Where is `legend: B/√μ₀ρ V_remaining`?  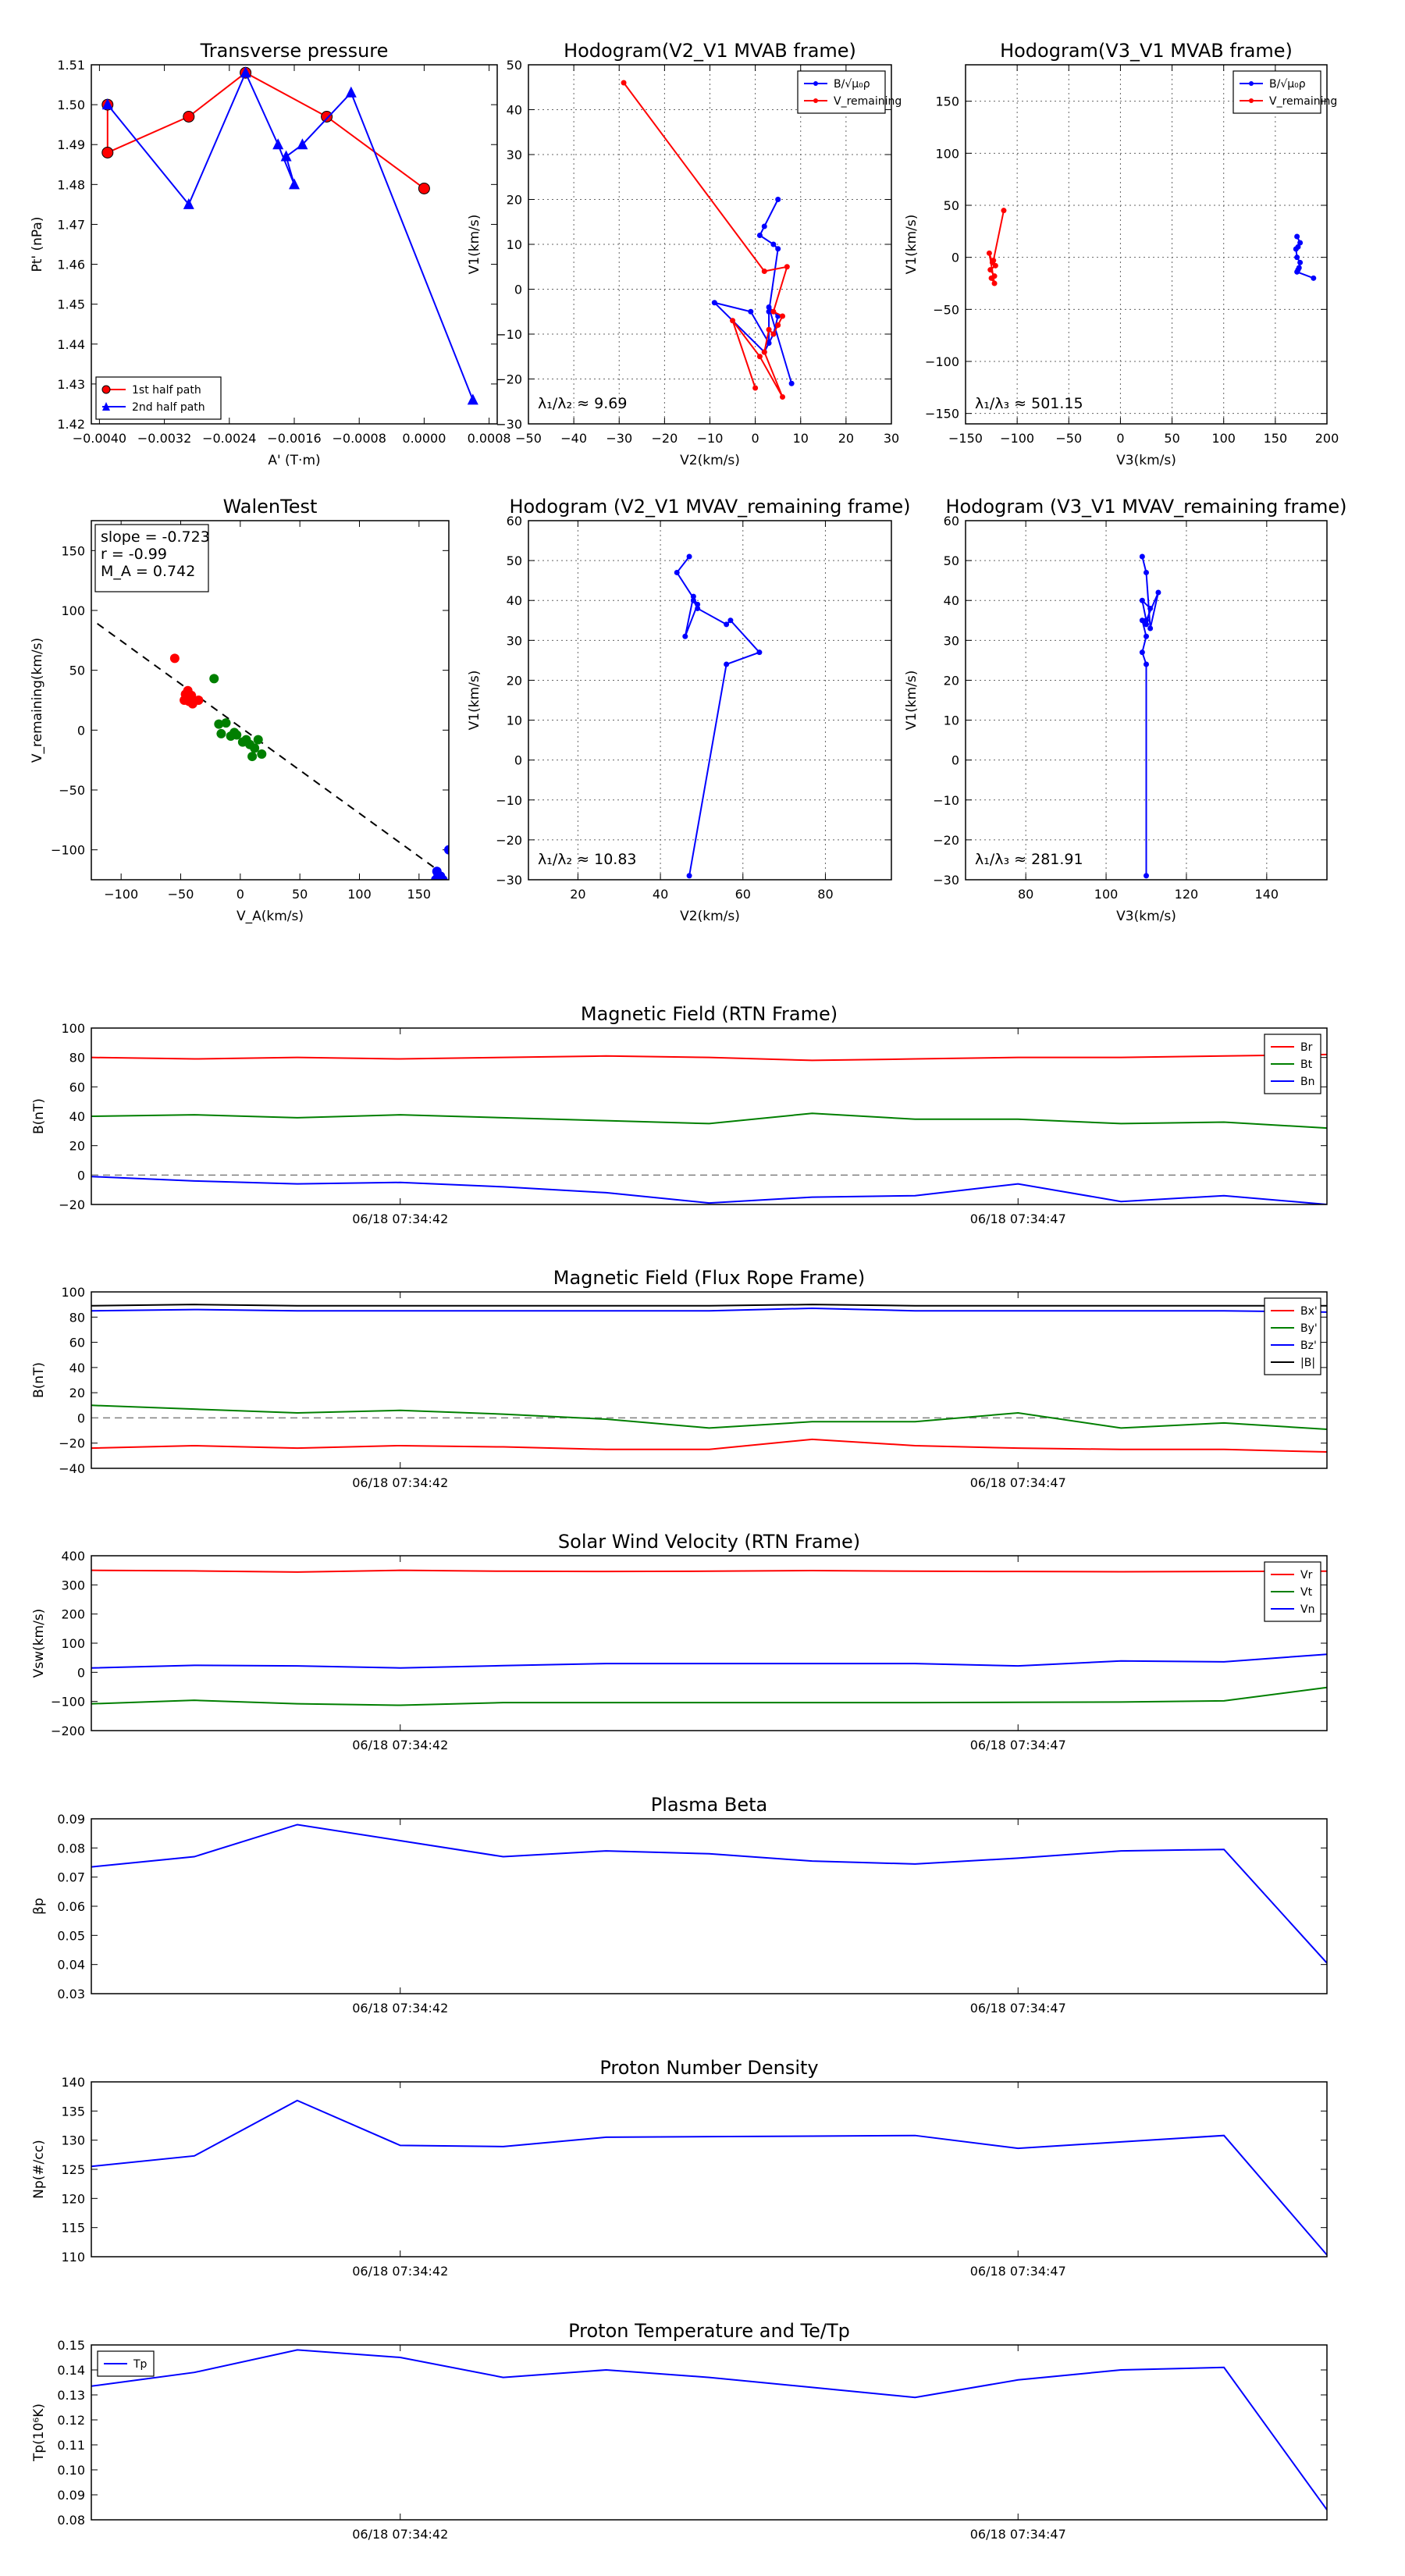
legend: B/√μ₀ρ V_remaining is located at coordinates (849, 92).